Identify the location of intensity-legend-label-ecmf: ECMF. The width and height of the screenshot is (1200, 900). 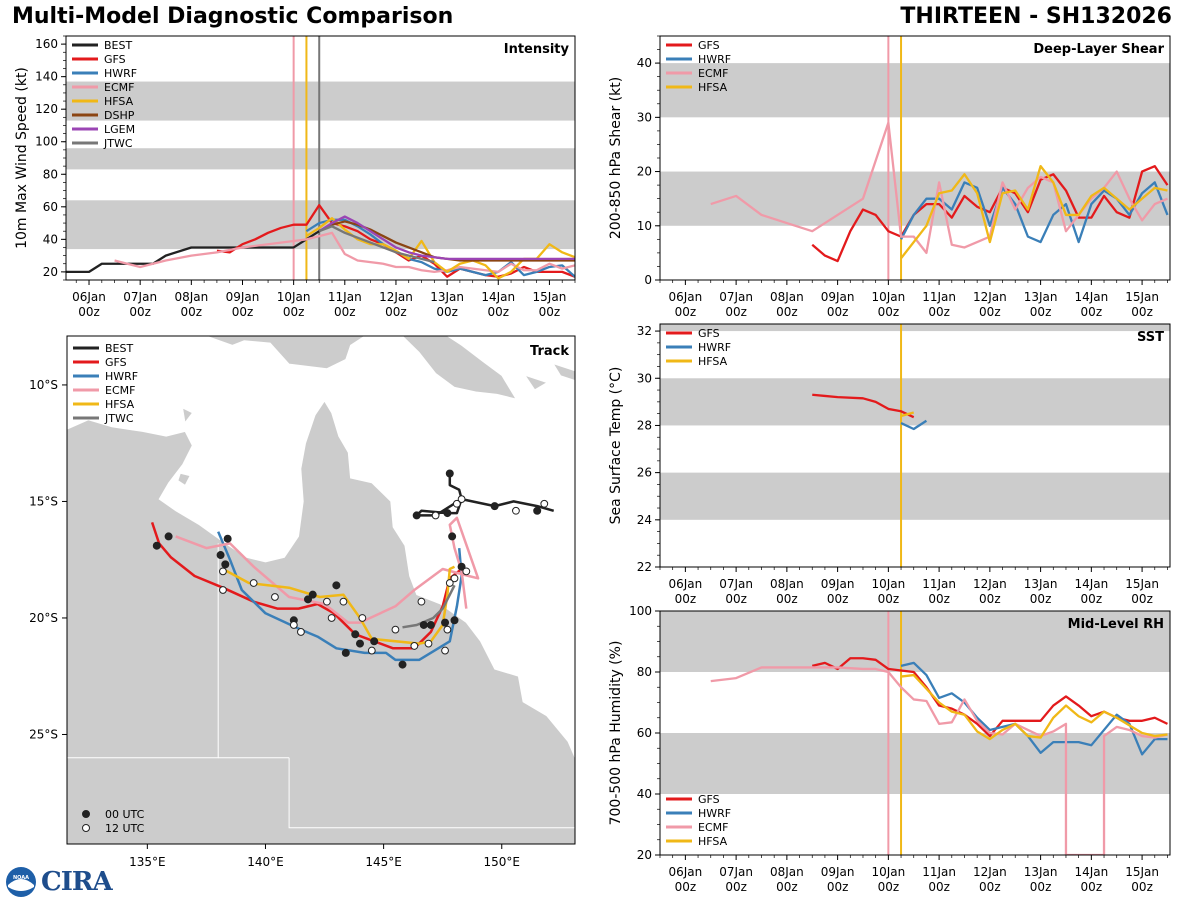
(119, 87).